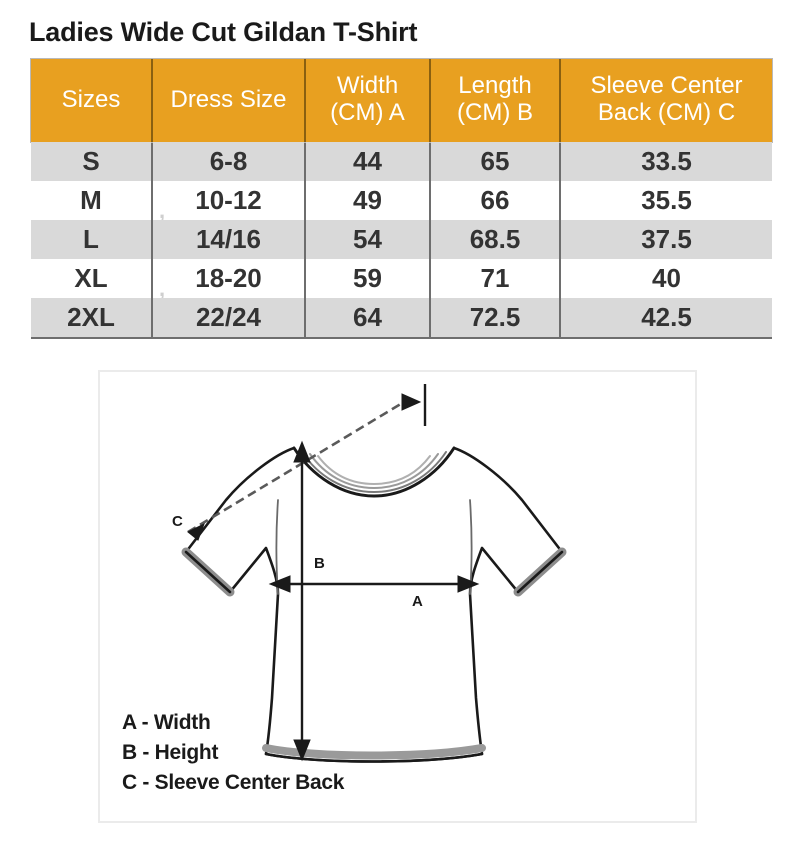 The height and width of the screenshot is (857, 800). Describe the element at coordinates (302, 750) in the screenshot. I see `measure-b-arrowhead-bottom` at that location.